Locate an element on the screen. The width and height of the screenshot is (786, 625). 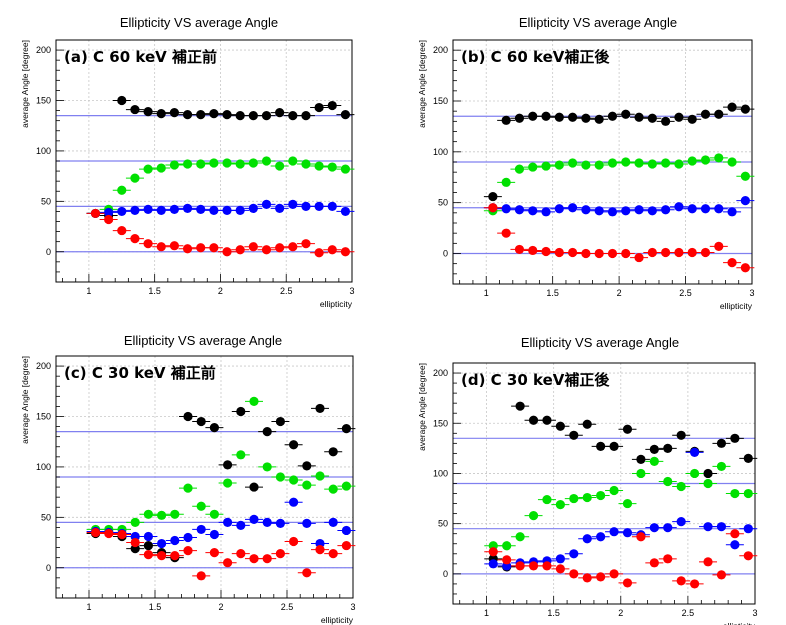
x-tick-label: 1.5 is located at coordinates (553, 613).